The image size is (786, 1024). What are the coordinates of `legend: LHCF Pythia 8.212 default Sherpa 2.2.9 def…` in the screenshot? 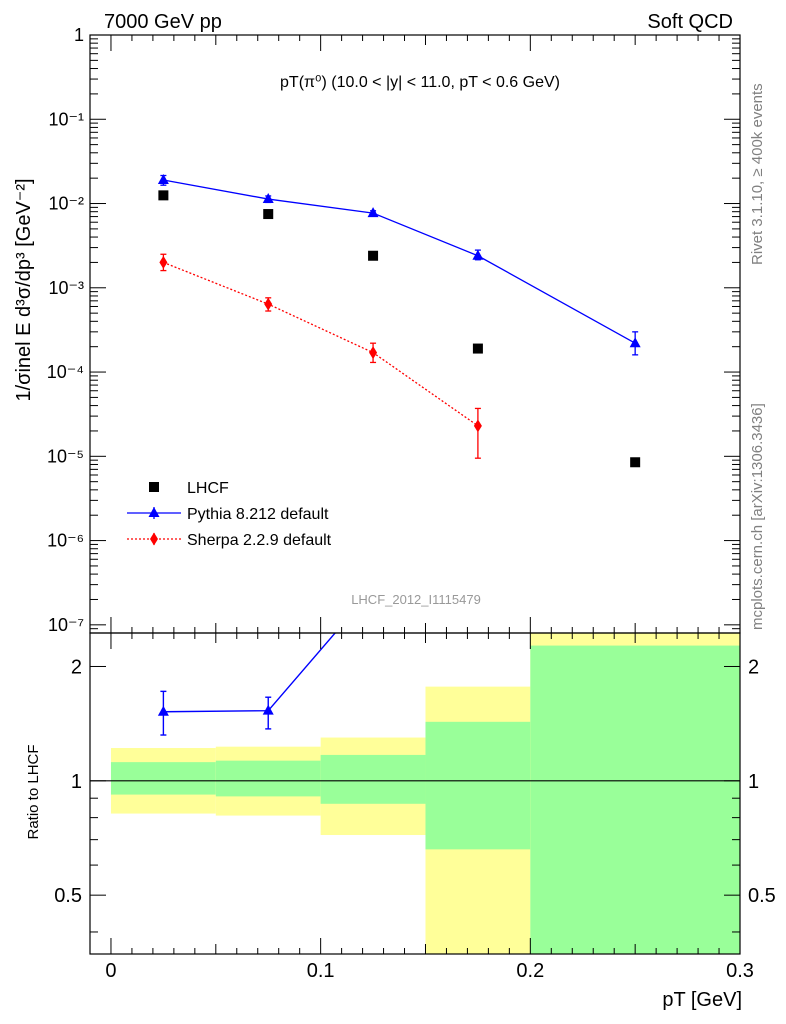 It's located at (229, 514).